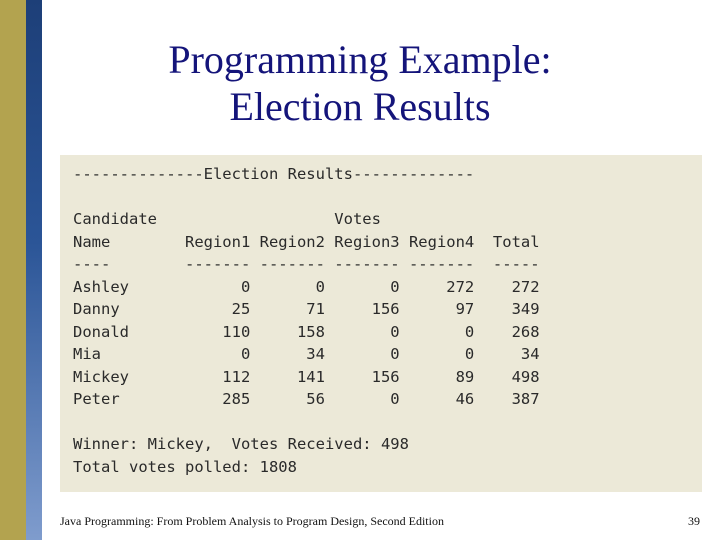  Describe the element at coordinates (227, 219) in the screenshot. I see `console-line: Candidate Votes` at that location.